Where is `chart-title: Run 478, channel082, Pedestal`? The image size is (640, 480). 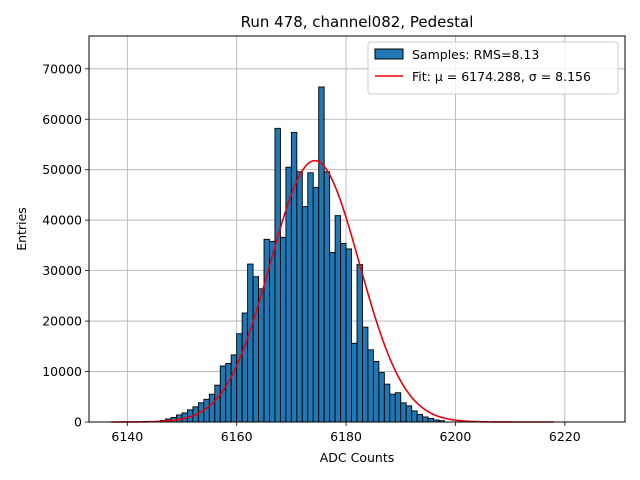 chart-title: Run 478, channel082, Pedestal is located at coordinates (357, 22).